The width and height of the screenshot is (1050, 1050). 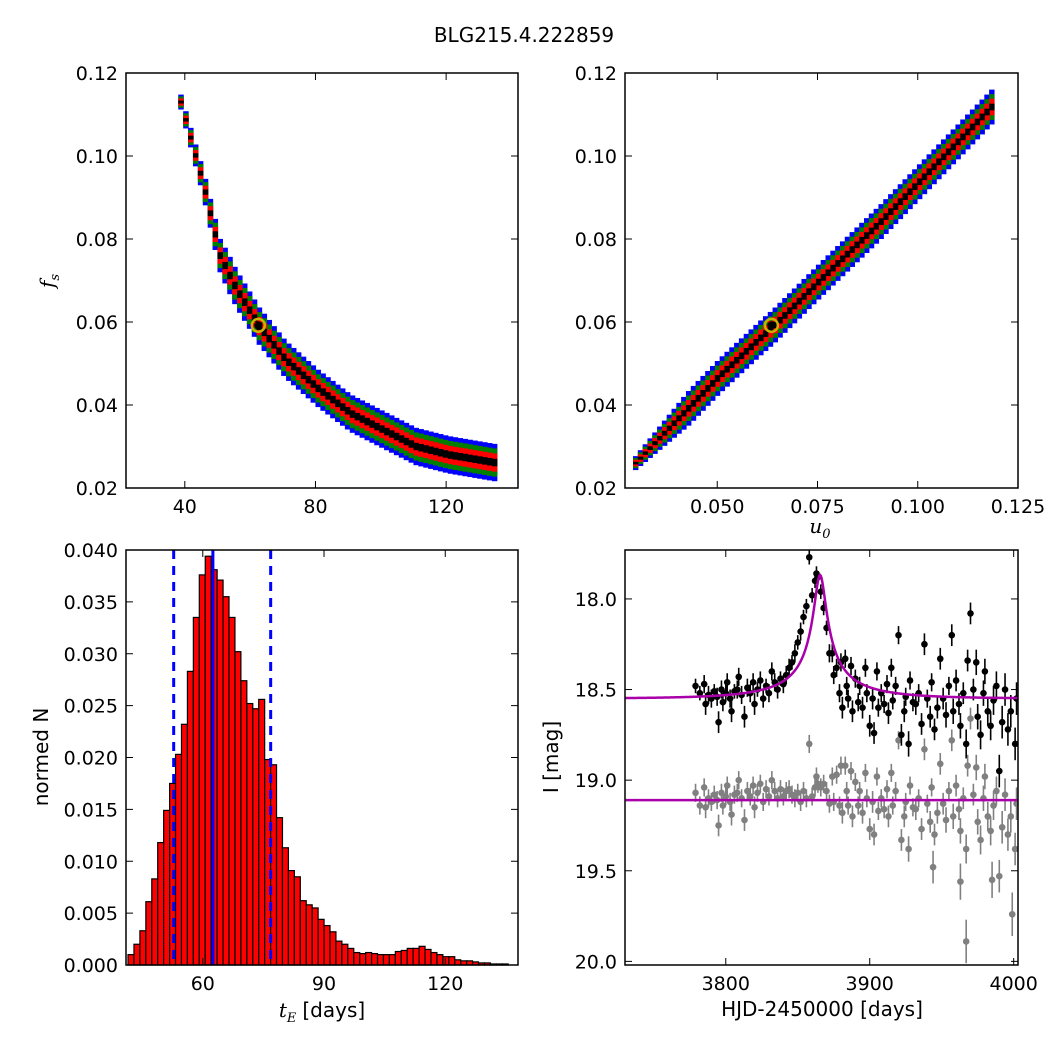 I want to click on y-tick-label: 0.005, so click(x=91, y=914).